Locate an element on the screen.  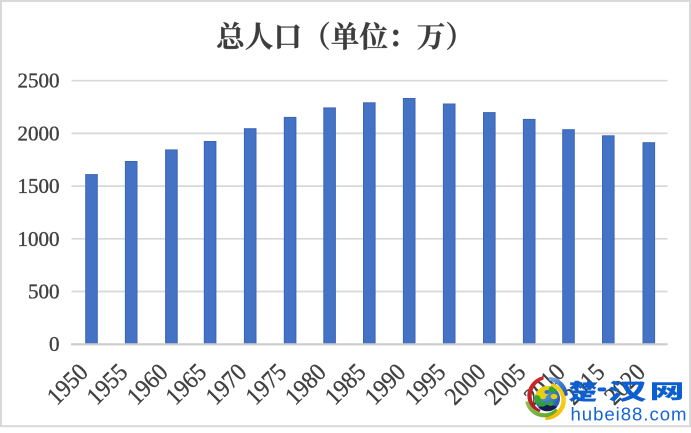
svg-text: 1500 is located at coordinates (39, 186).